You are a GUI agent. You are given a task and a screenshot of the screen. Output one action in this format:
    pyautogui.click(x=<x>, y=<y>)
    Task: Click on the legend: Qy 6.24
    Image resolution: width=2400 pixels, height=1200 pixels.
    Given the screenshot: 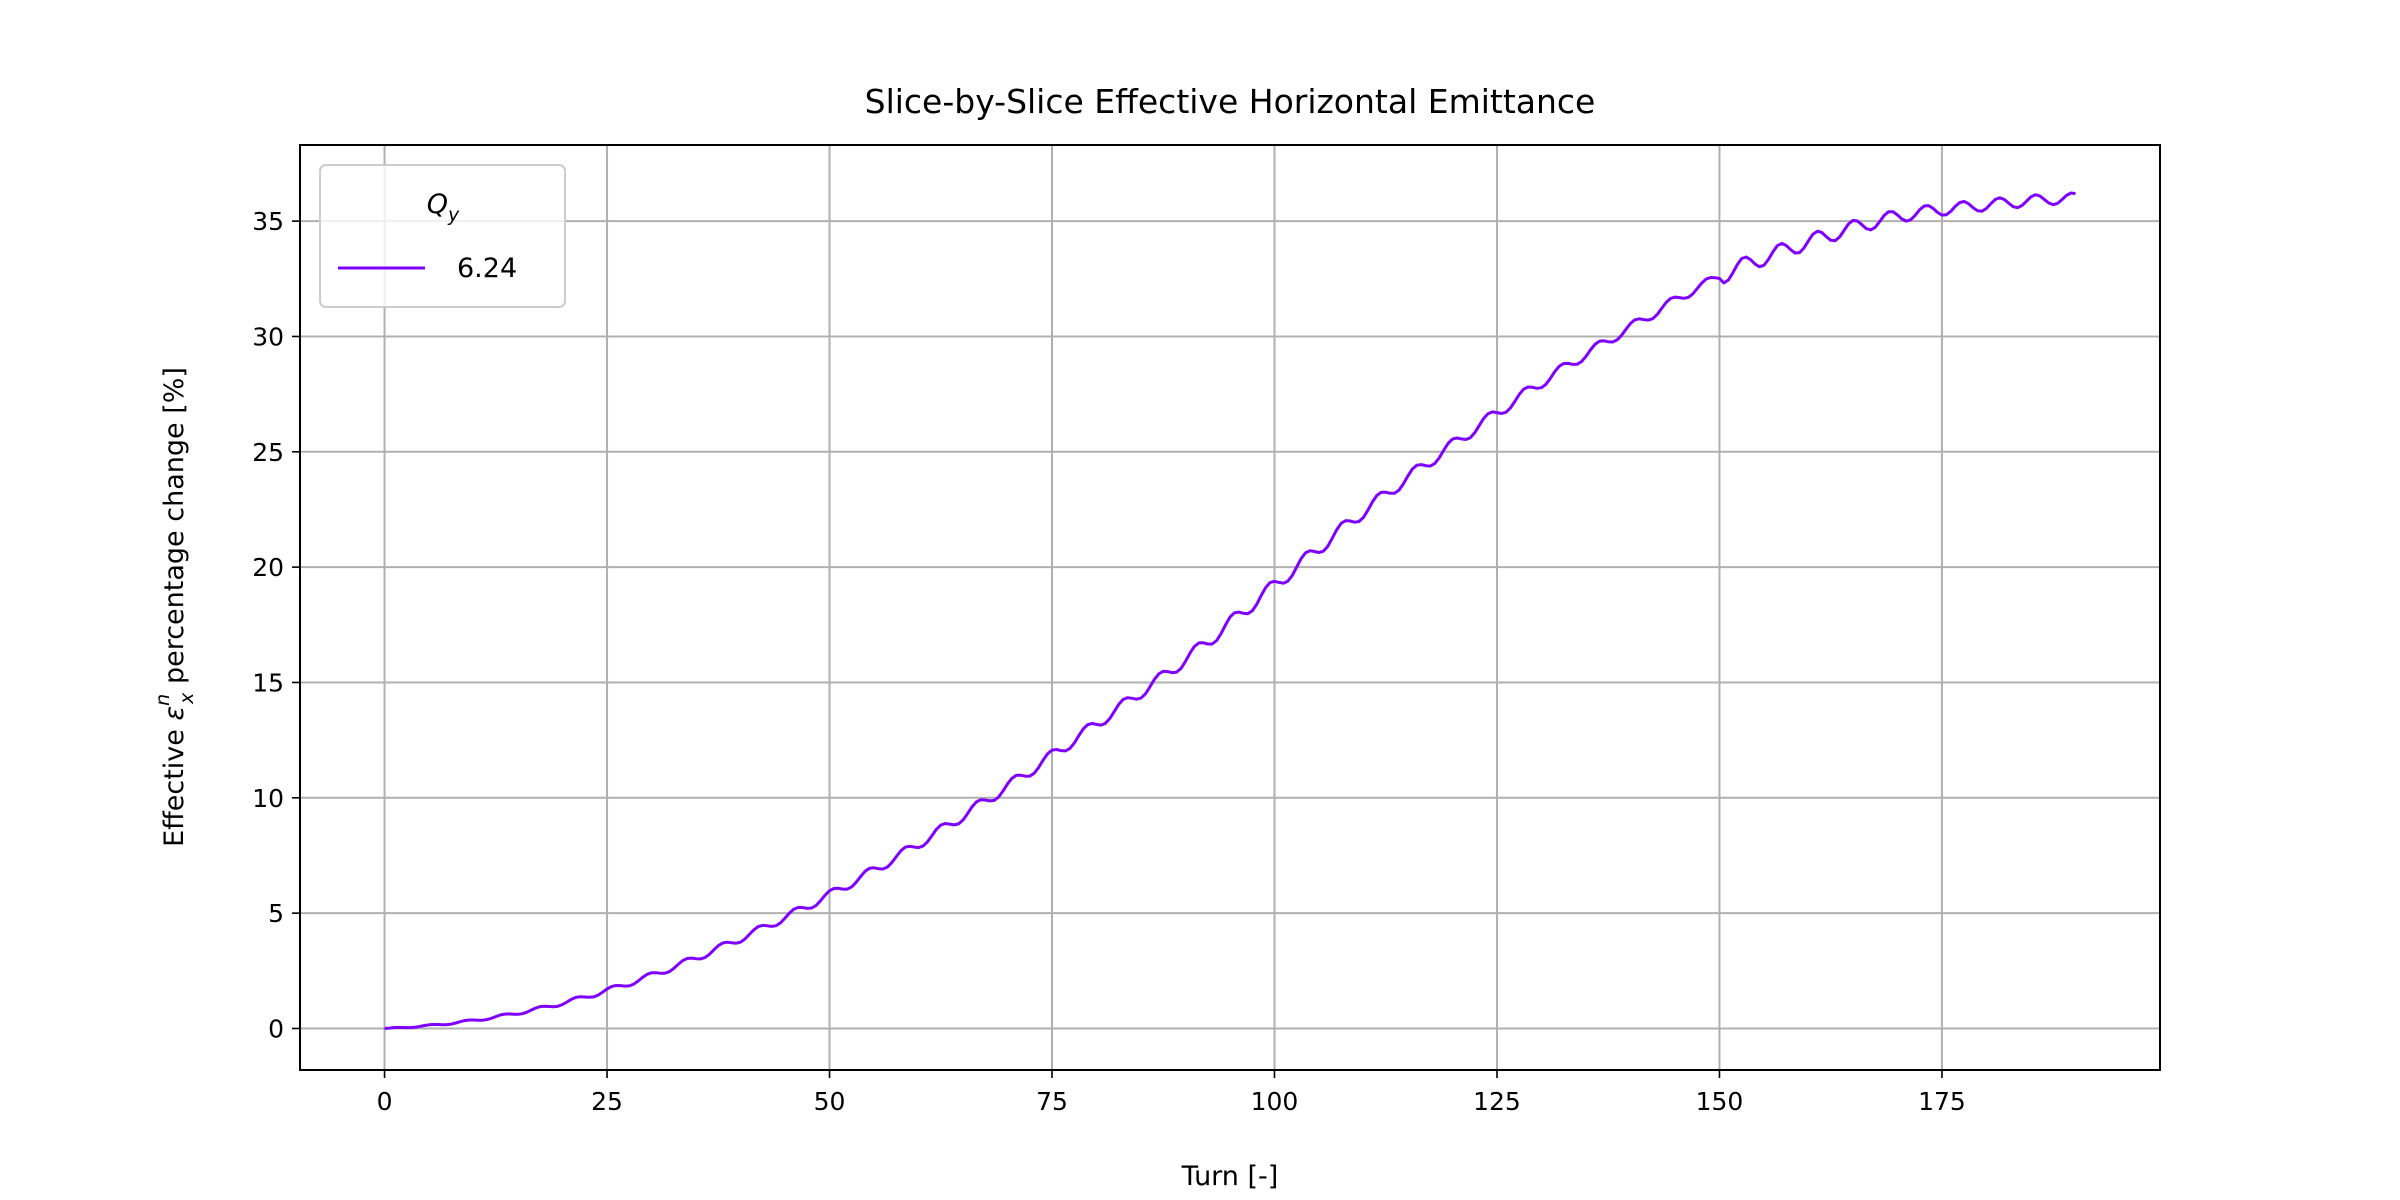 What is the action you would take?
    pyautogui.click(x=442, y=236)
    